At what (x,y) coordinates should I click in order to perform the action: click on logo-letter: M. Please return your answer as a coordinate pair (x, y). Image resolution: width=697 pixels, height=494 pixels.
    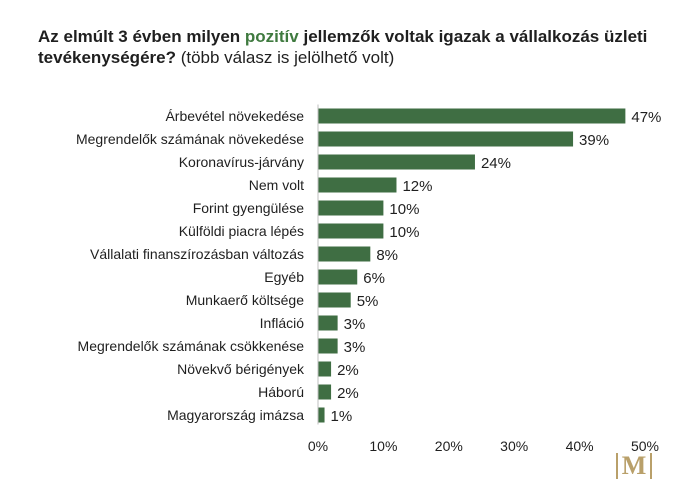
    Looking at the image, I should click on (634, 465).